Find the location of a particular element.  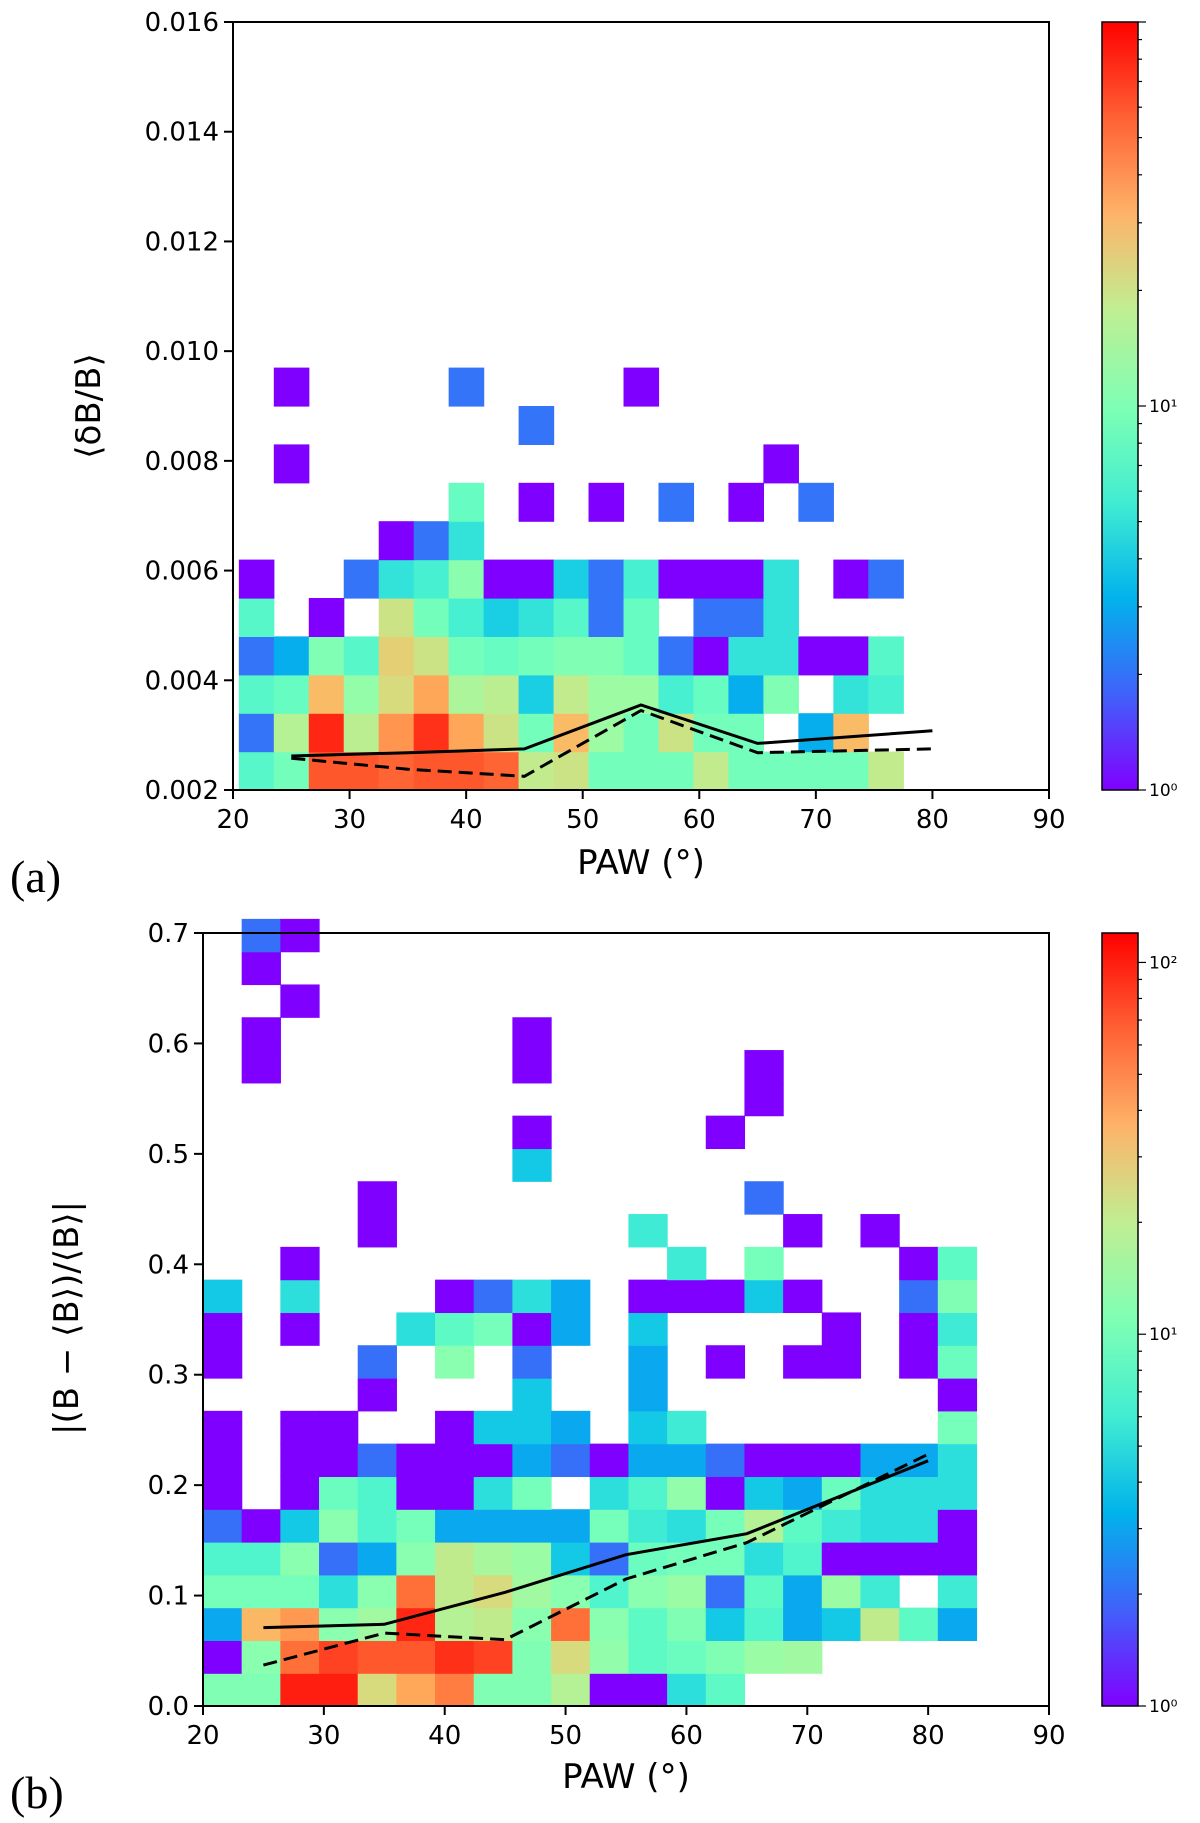

y-axis-label-b: |(B − ⟨B⟩)/⟨B⟩| is located at coordinates (67, 1318).